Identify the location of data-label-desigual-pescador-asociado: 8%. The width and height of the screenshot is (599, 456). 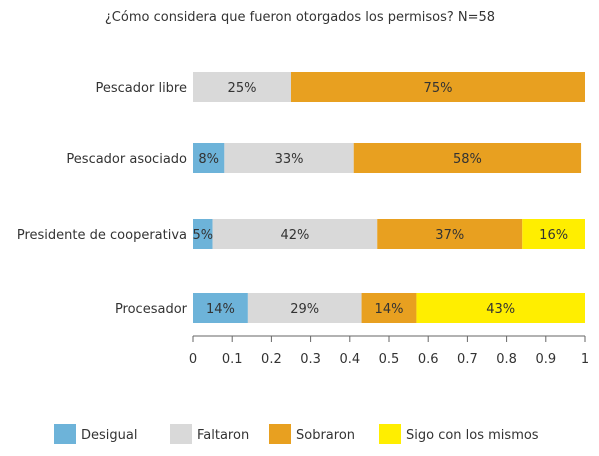
(208, 159).